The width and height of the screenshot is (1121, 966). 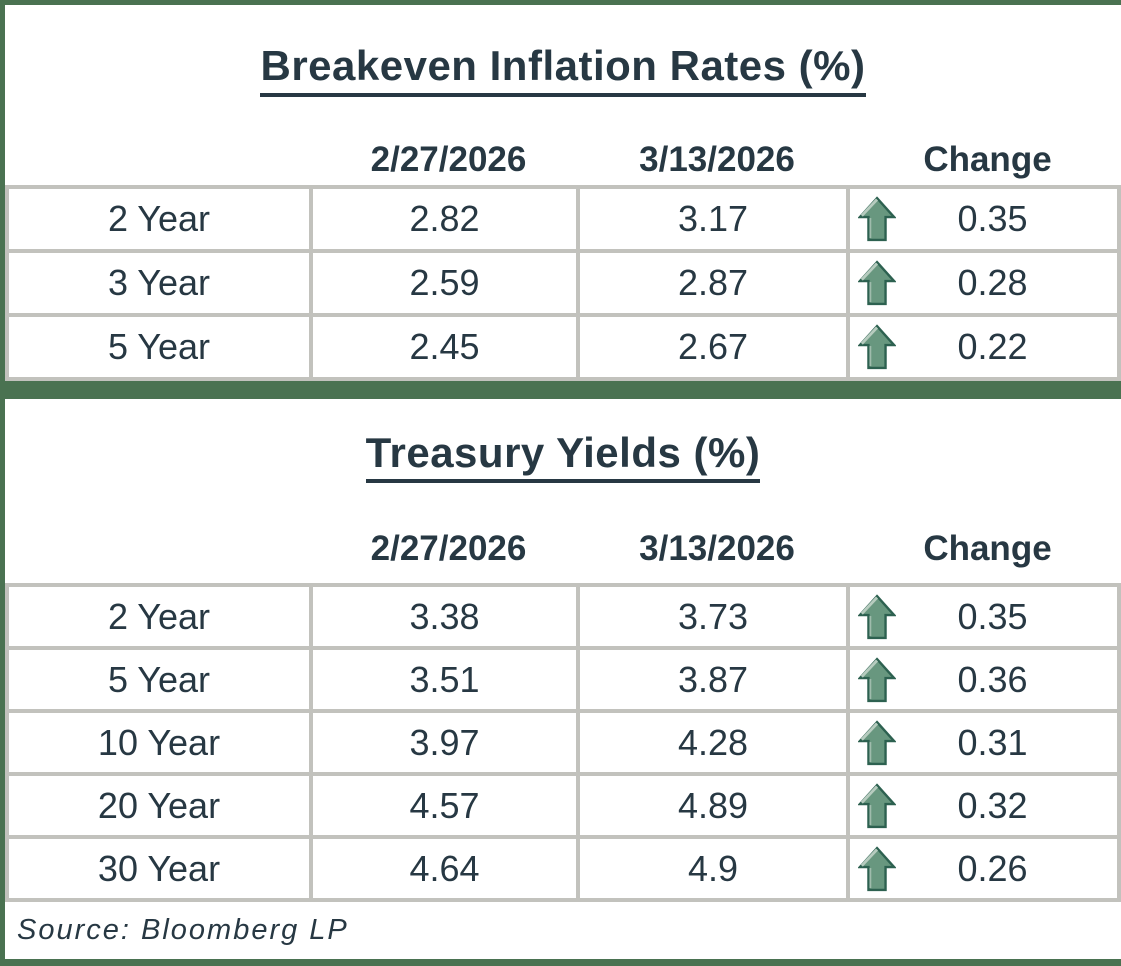 I want to click on value-date-1: 2.82, so click(x=444, y=219).